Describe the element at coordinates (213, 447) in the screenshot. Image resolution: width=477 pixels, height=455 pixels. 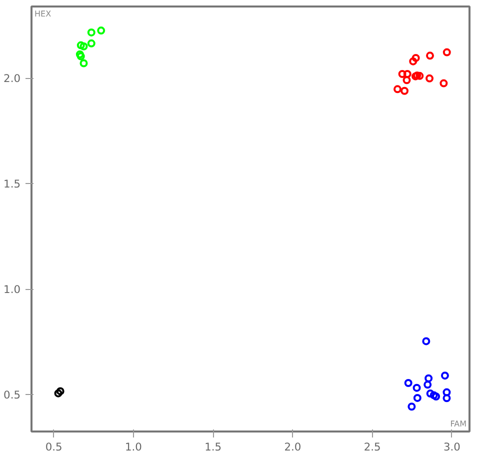
I see `x-tick-label: 1.5` at that location.